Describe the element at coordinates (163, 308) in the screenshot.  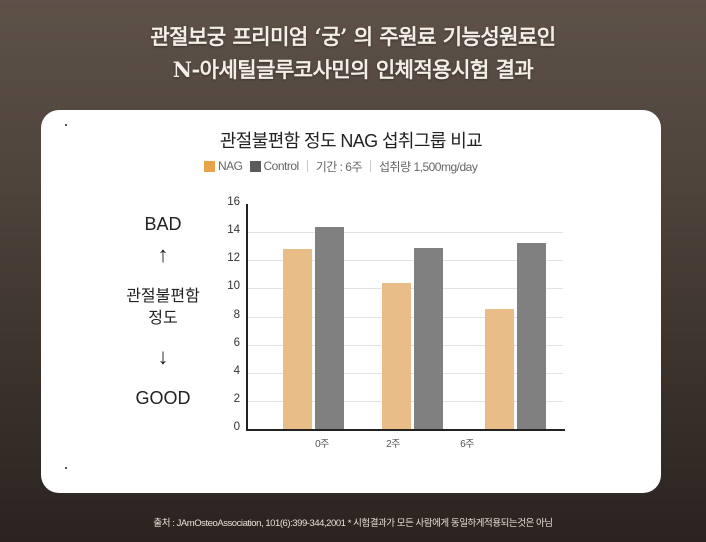
I see `metric-label: 관절불편함 정도` at that location.